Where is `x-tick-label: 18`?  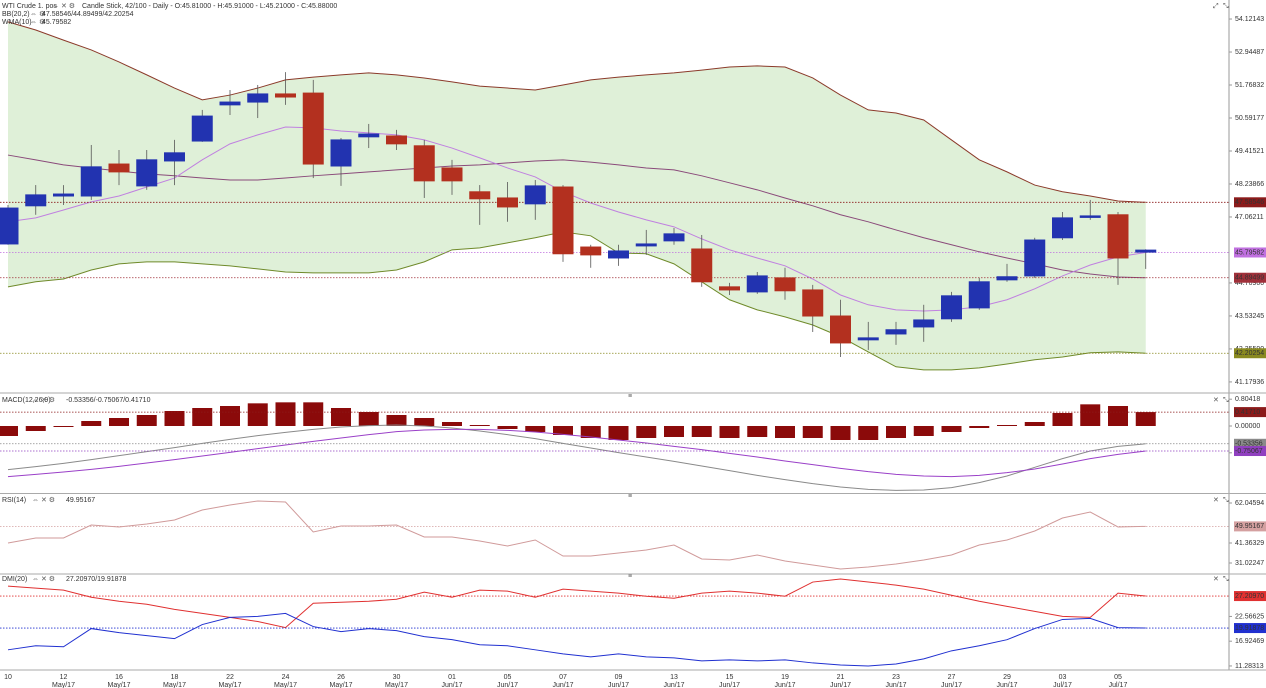 x-tick-label: 18 is located at coordinates (175, 677).